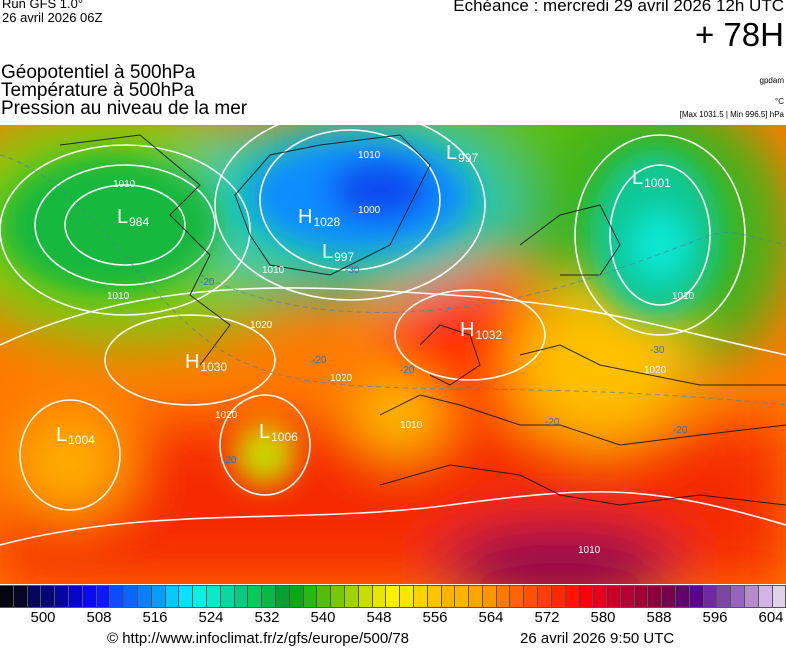 The width and height of the screenshot is (786, 648). Describe the element at coordinates (603, 617) in the screenshot. I see `colorbar-tick-label: 580` at that location.